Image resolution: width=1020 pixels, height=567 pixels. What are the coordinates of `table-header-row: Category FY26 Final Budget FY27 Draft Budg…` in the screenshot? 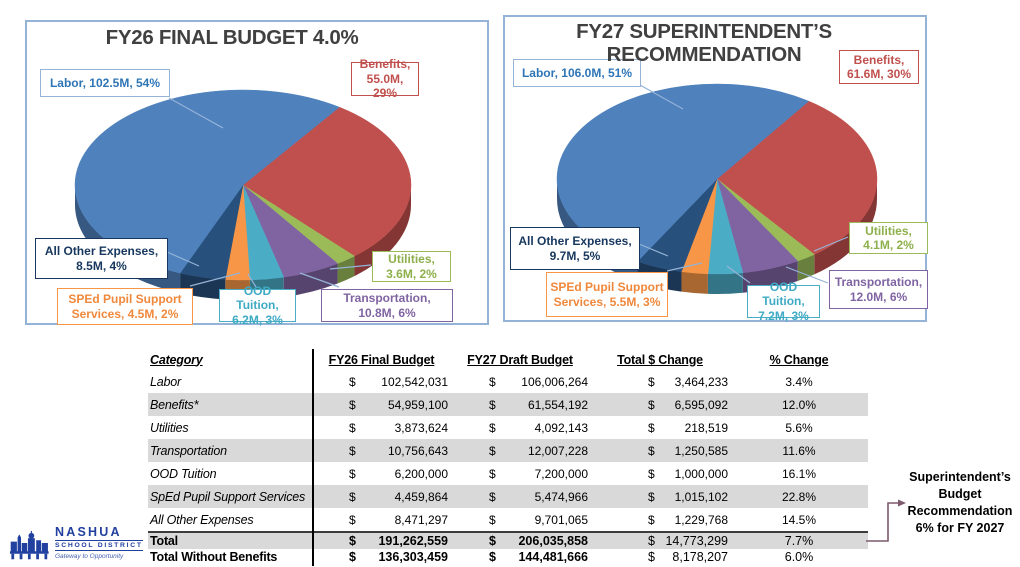 It's located at (508, 359).